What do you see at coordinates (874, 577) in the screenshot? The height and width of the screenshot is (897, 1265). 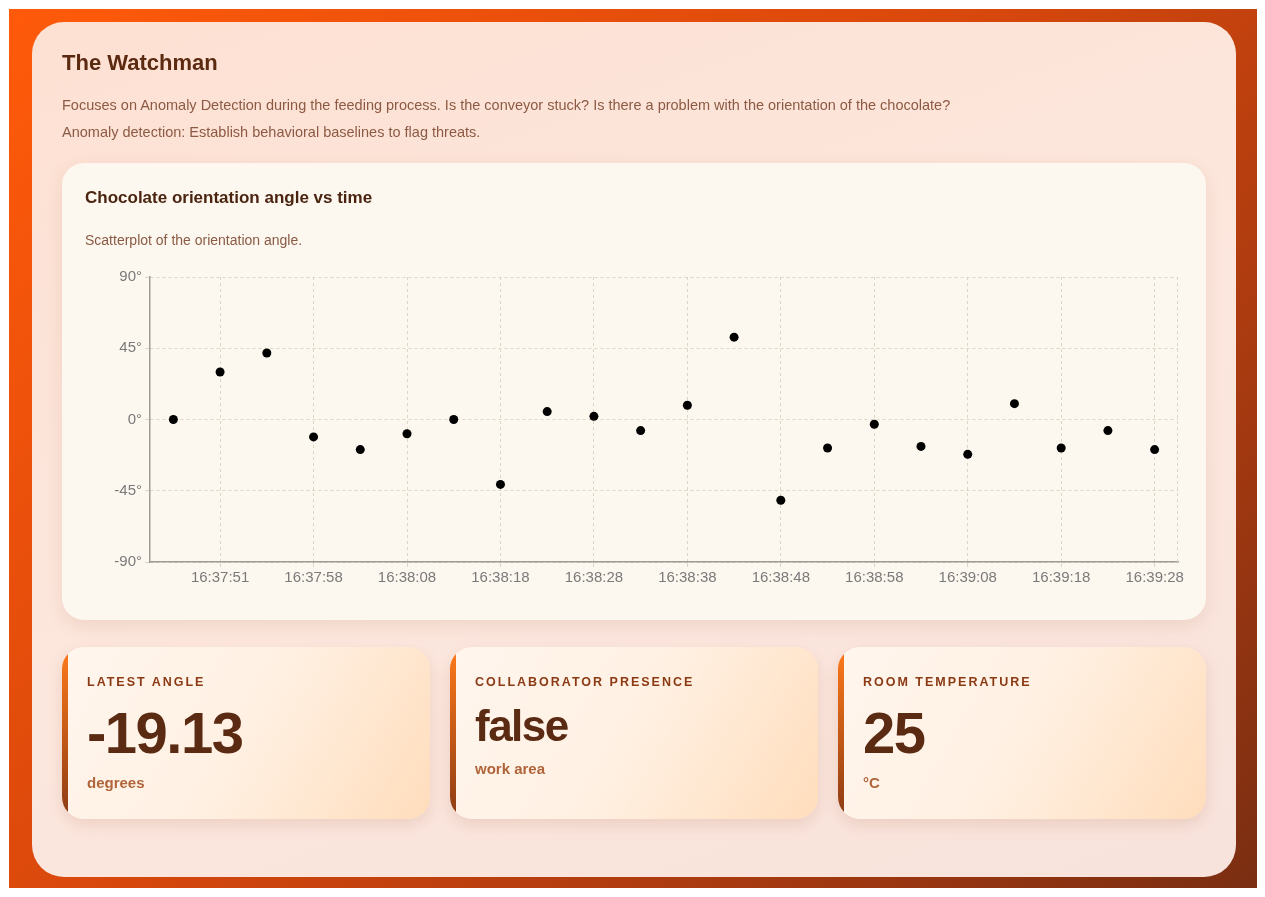 I see `x-tick-label: 16:38:58` at bounding box center [874, 577].